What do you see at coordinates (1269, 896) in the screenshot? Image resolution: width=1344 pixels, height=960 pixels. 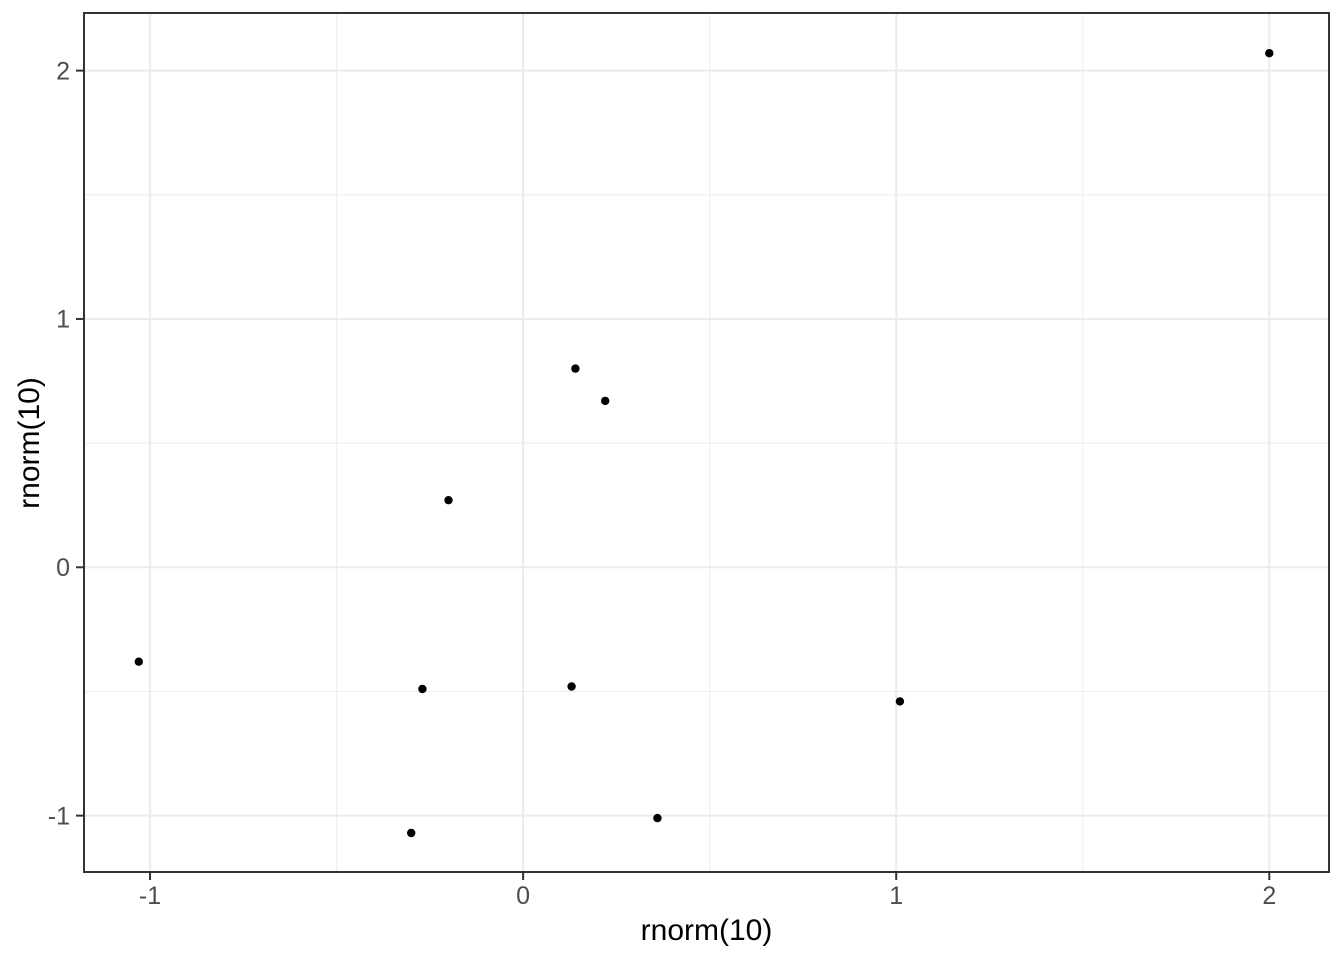 I see `x-tick-label: 2` at bounding box center [1269, 896].